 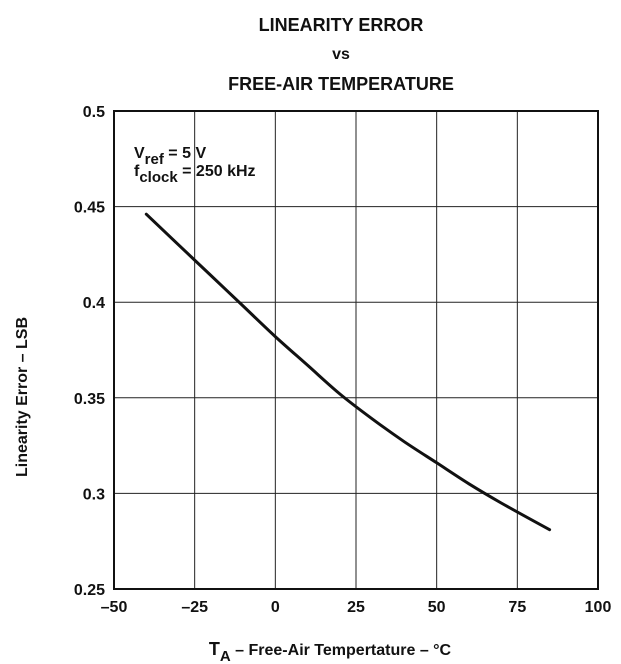 What do you see at coordinates (341, 84) in the screenshot?
I see `chart-title-line3: FREE-AIR TEMPERATURE` at bounding box center [341, 84].